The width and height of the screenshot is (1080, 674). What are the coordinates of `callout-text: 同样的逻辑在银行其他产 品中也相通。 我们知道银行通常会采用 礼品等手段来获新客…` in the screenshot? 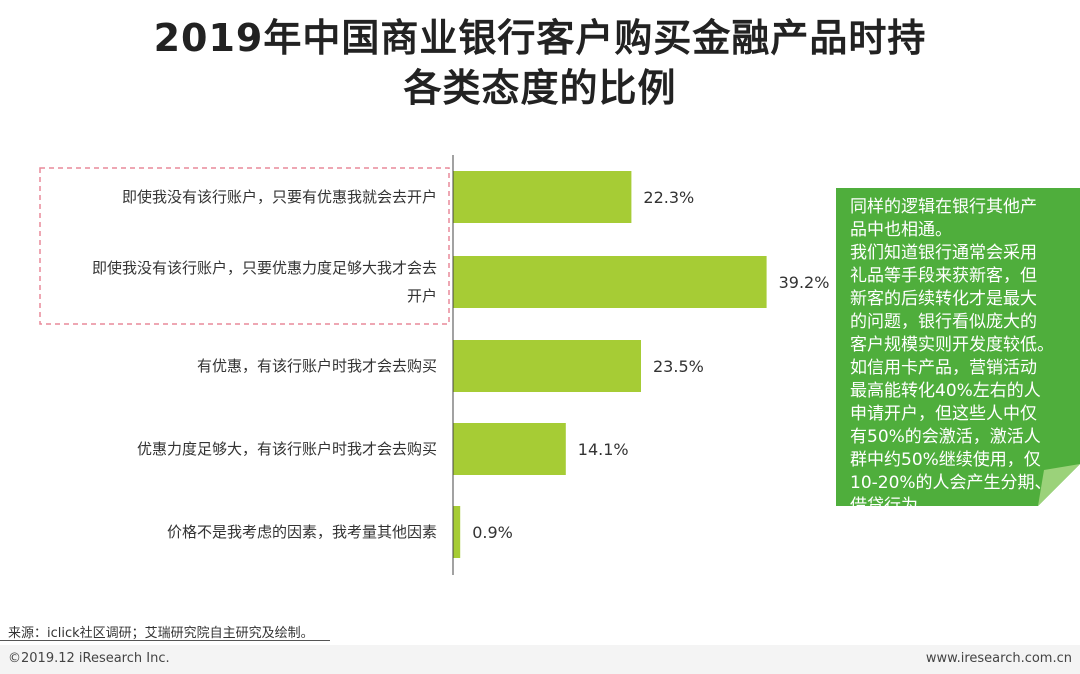 It's located at (952, 356).